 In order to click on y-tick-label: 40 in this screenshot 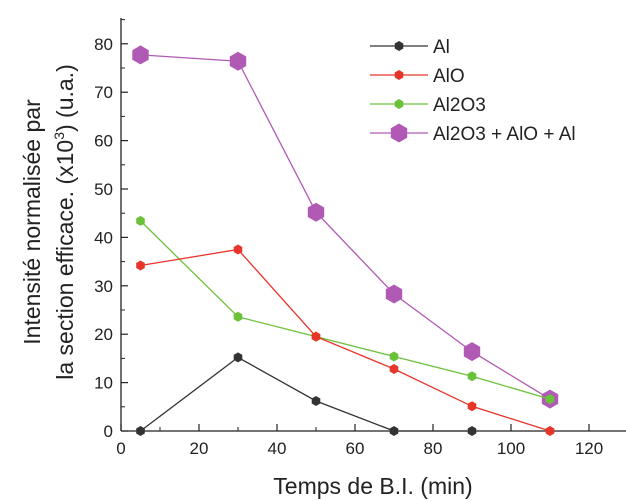, I will do `click(103, 237)`.